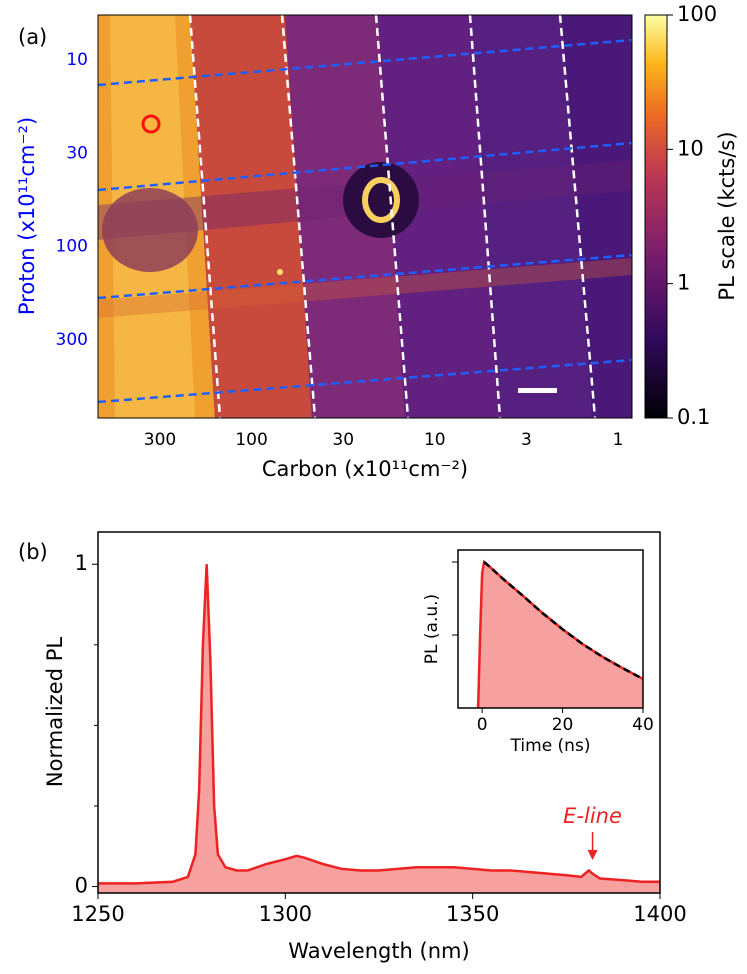 The image size is (747, 974). What do you see at coordinates (77, 60) in the screenshot?
I see `y-tick-label: 10` at bounding box center [77, 60].